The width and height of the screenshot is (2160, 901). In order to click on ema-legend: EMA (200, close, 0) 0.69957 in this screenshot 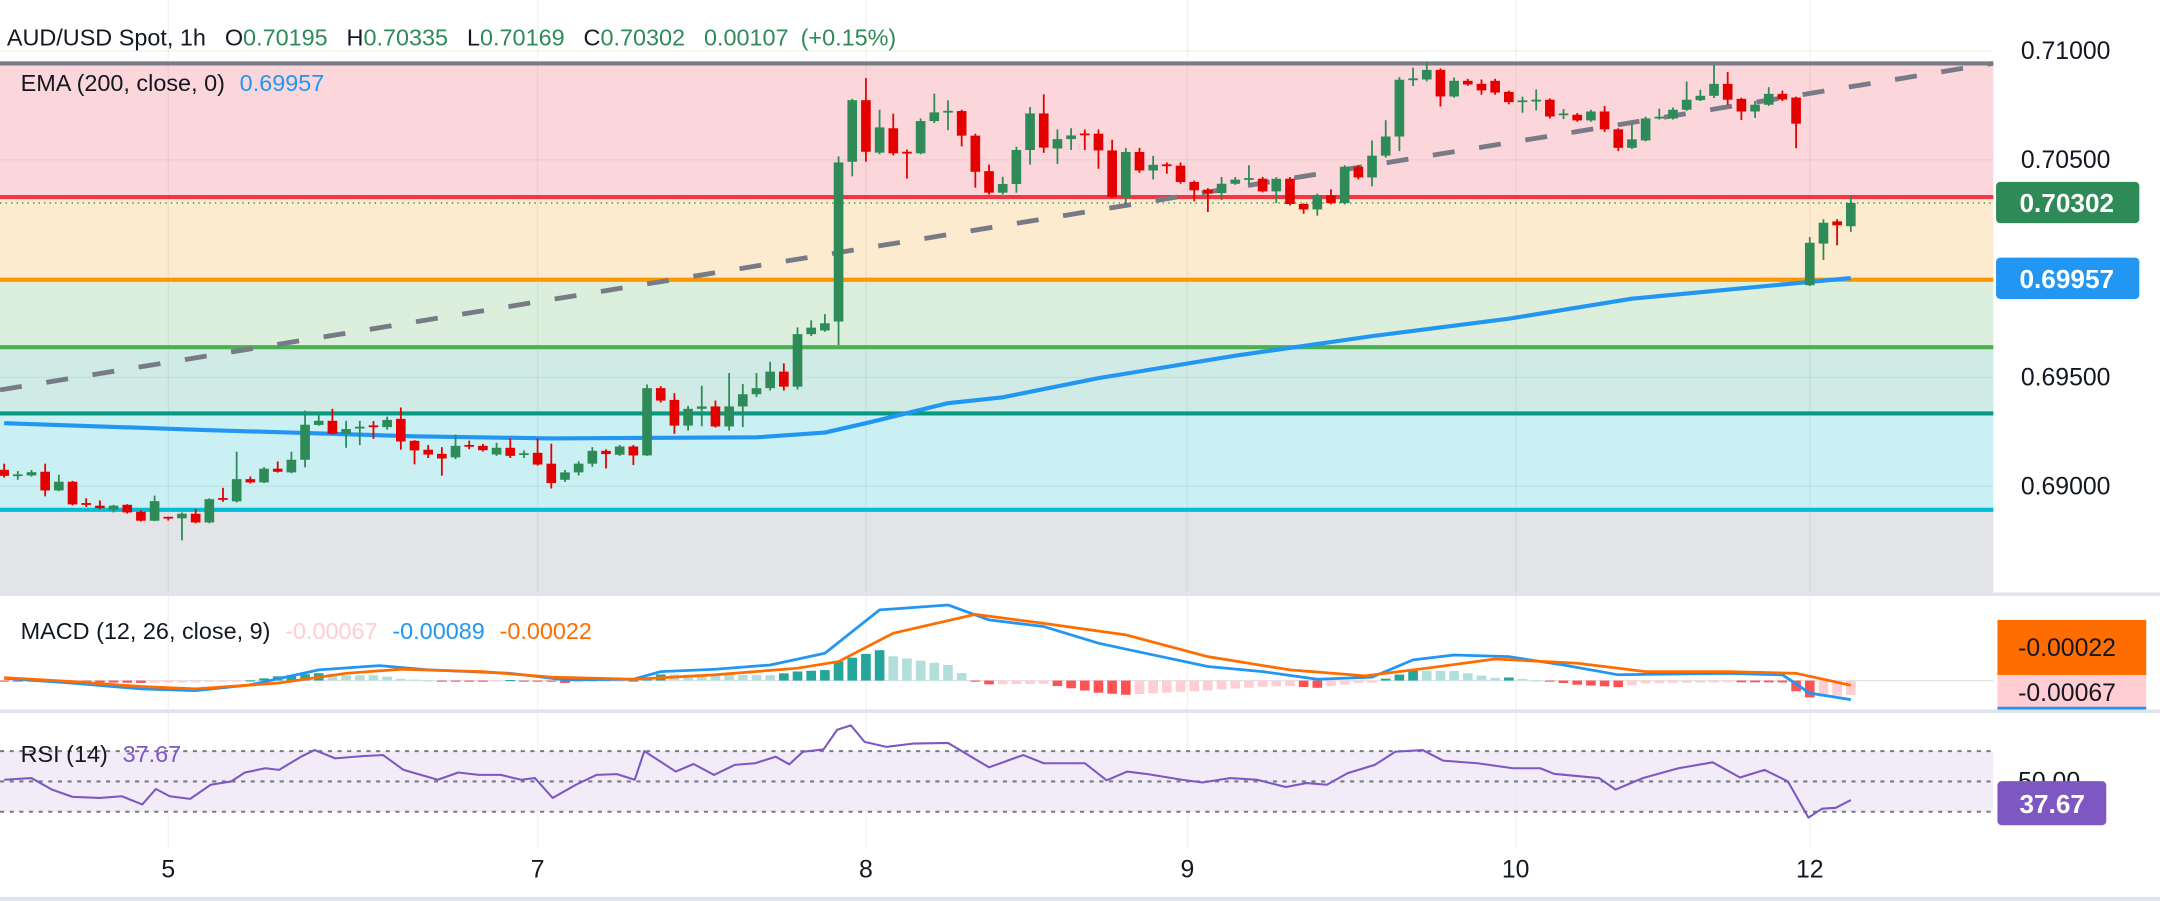, I will do `click(173, 83)`.